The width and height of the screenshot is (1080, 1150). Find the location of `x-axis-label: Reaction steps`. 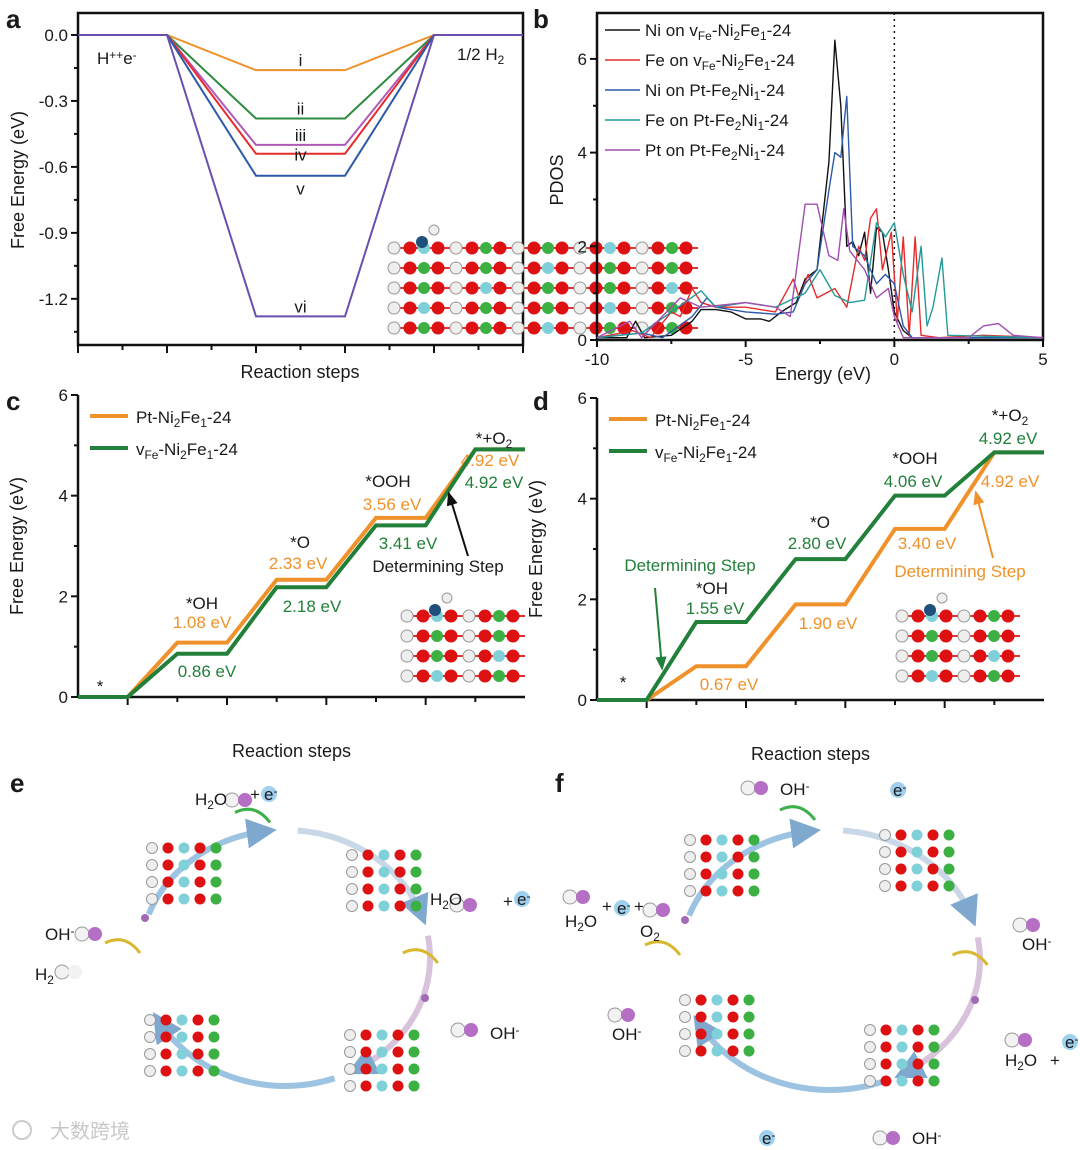

x-axis-label: Reaction steps is located at coordinates (291, 751).